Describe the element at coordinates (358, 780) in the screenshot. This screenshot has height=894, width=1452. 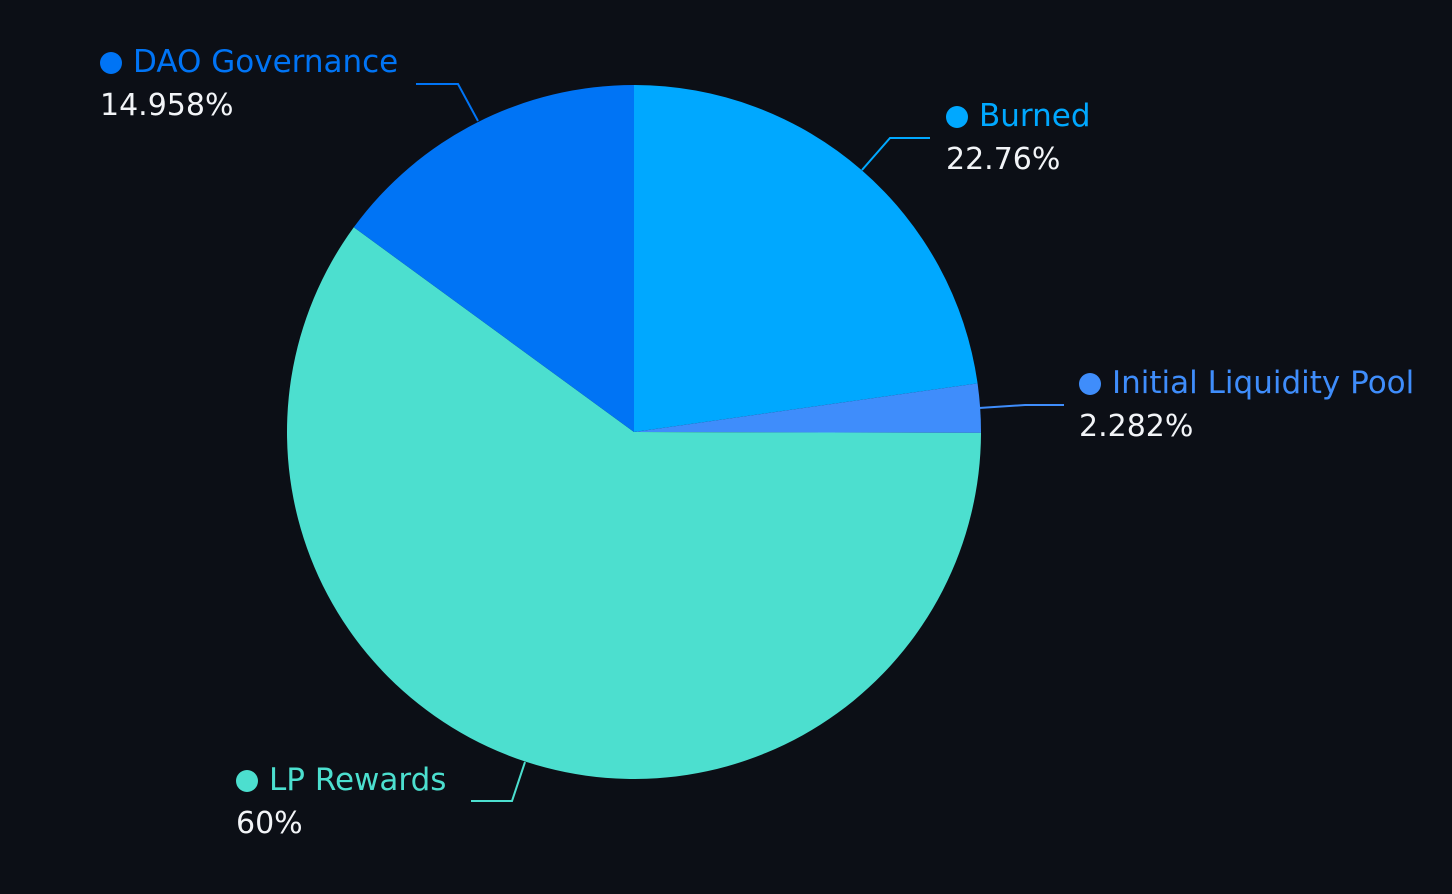
I see `slice-name: LP Rewards` at that location.